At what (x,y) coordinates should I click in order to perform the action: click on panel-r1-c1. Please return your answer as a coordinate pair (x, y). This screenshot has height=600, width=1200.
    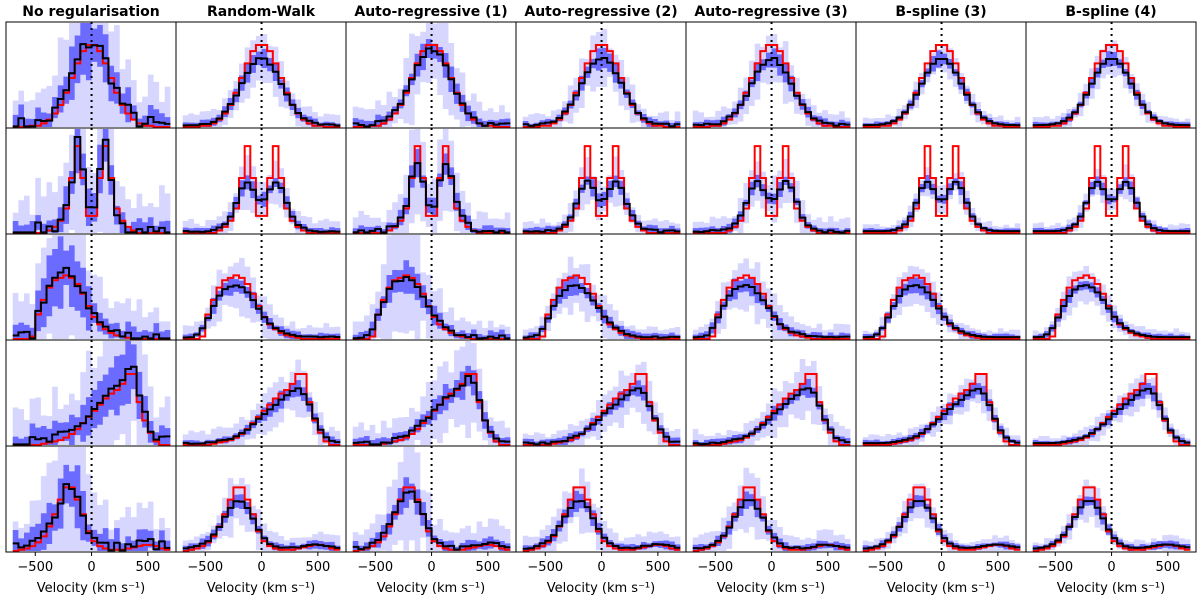
    Looking at the image, I should click on (261, 181).